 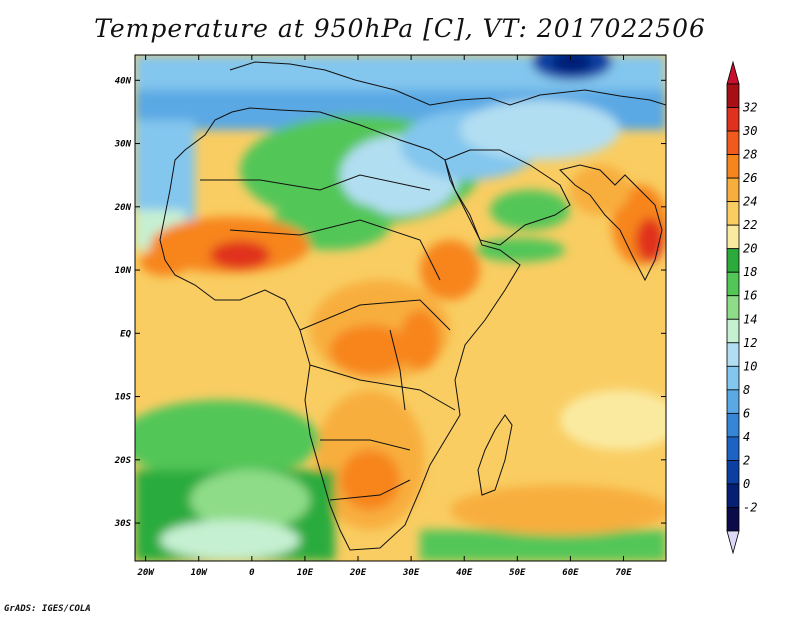 What do you see at coordinates (305, 573) in the screenshot?
I see `lon-label: 10E` at bounding box center [305, 573].